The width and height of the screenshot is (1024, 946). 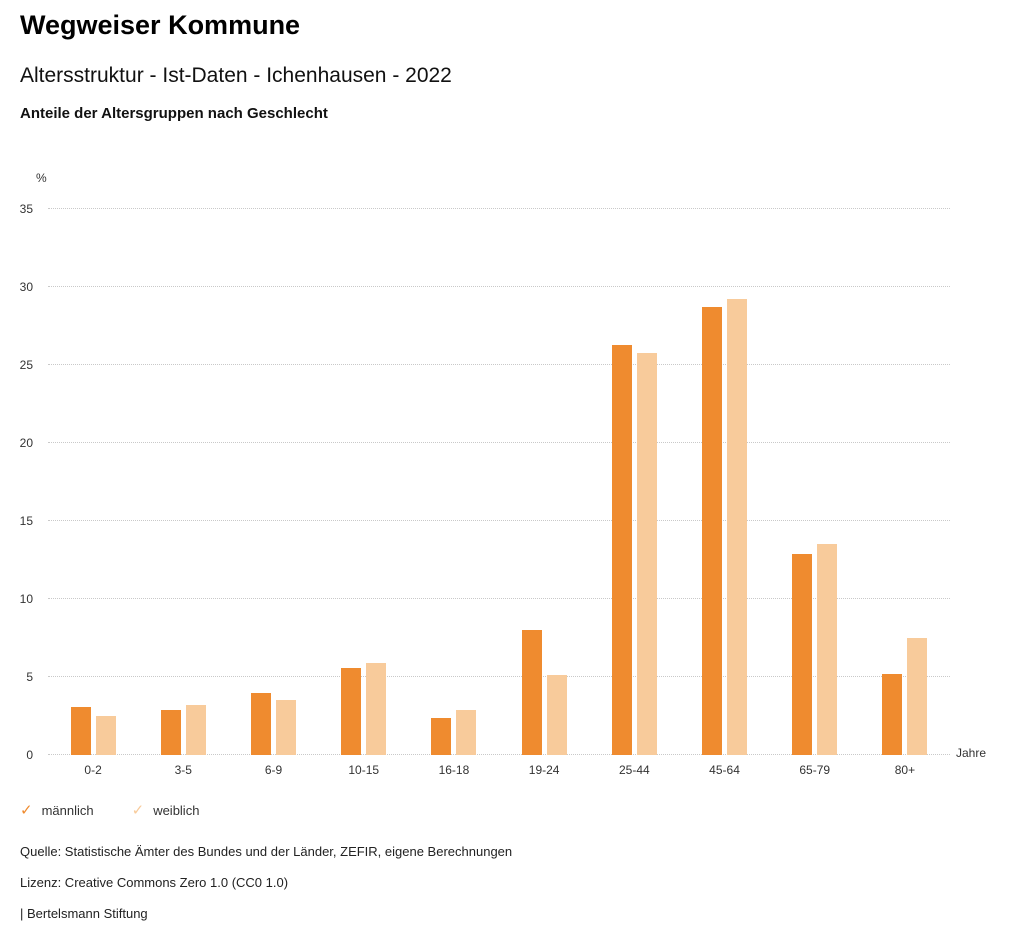 I want to click on legend-item-maennlich: ✓ männlich, so click(x=57, y=810).